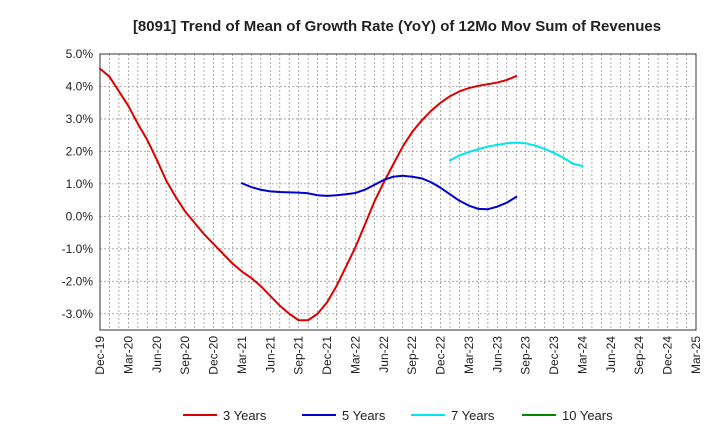 This screenshot has width=720, height=440. What do you see at coordinates (384, 354) in the screenshot?
I see `x-tick-label: Jun-22` at bounding box center [384, 354].